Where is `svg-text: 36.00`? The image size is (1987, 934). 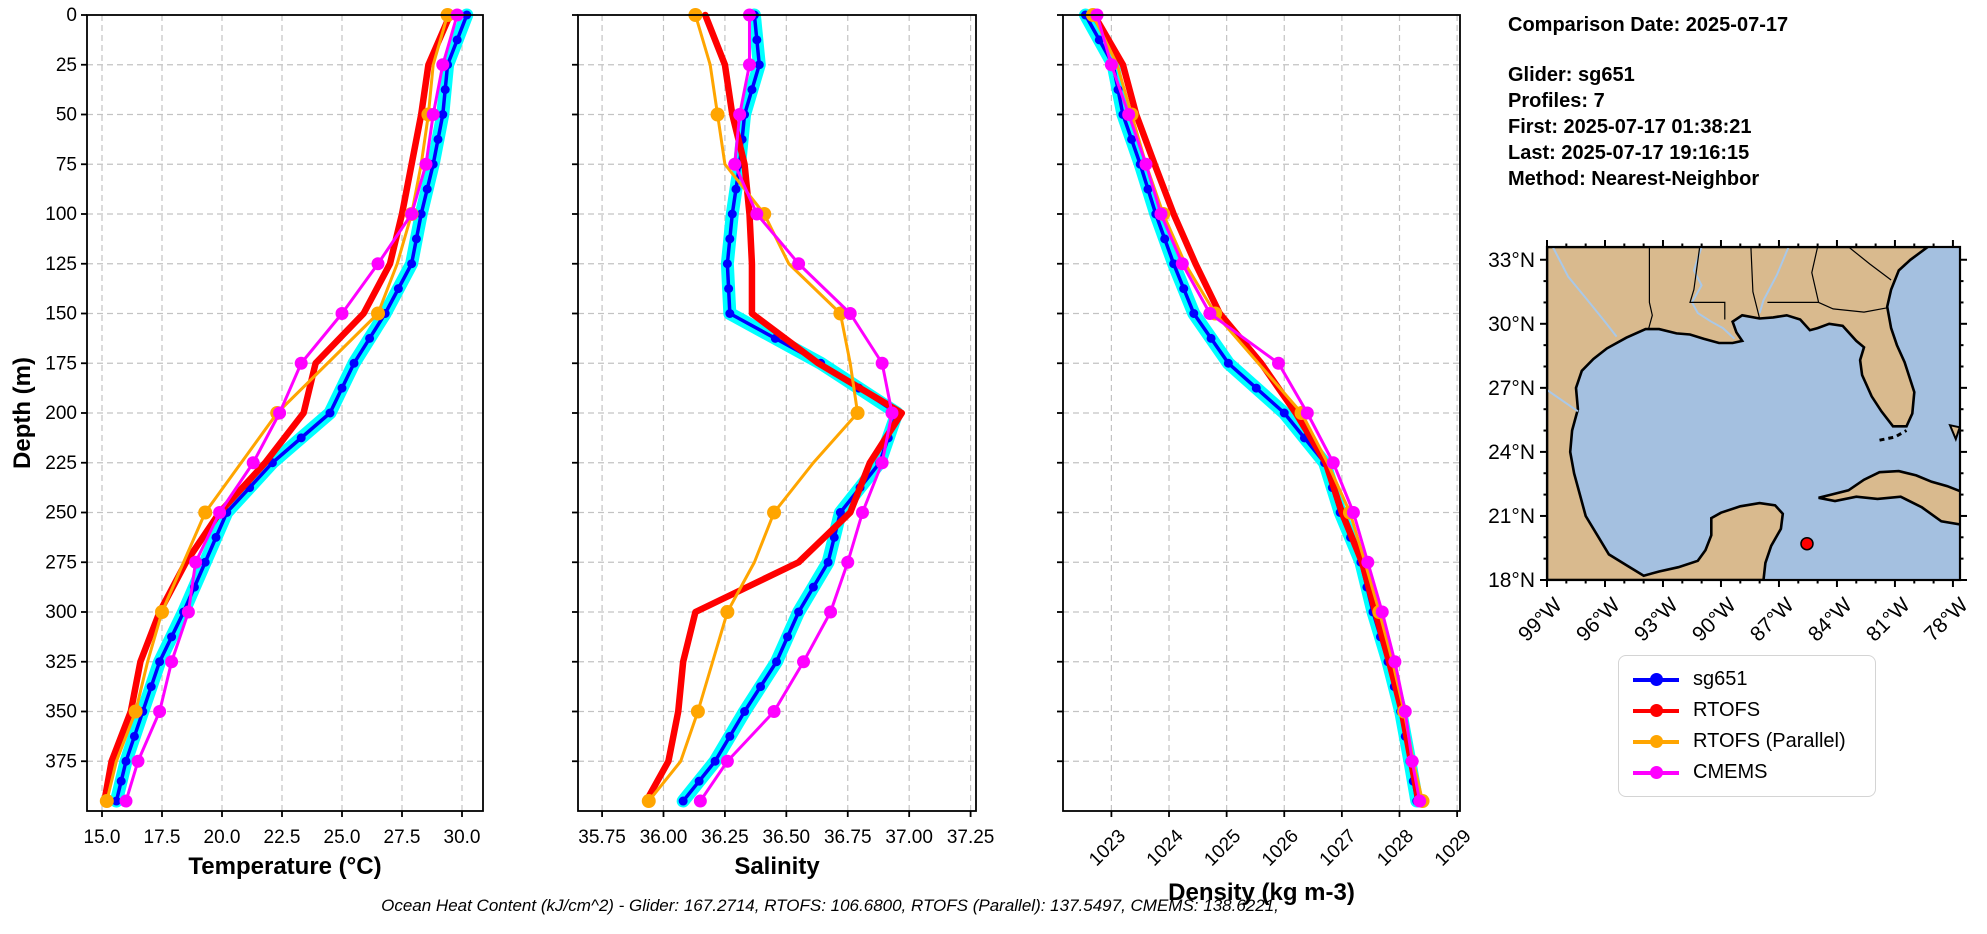 svg-text: 36.00 is located at coordinates (664, 837).